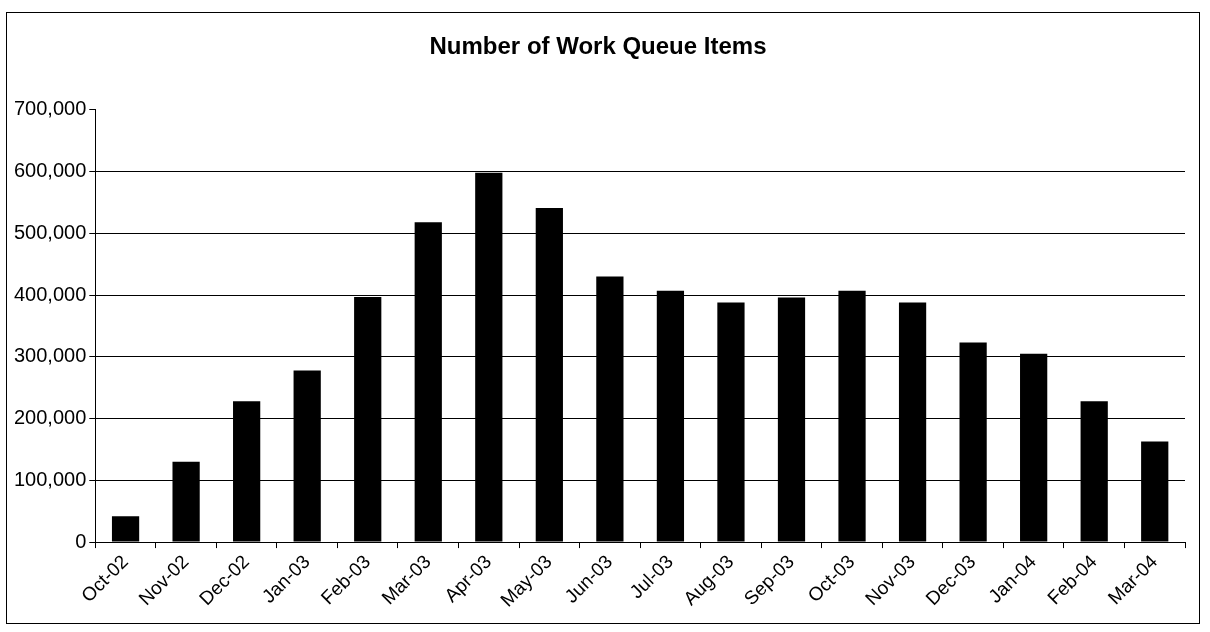 The width and height of the screenshot is (1210, 632). What do you see at coordinates (598, 46) in the screenshot?
I see `chart-title: Number of Work Queue Items` at bounding box center [598, 46].